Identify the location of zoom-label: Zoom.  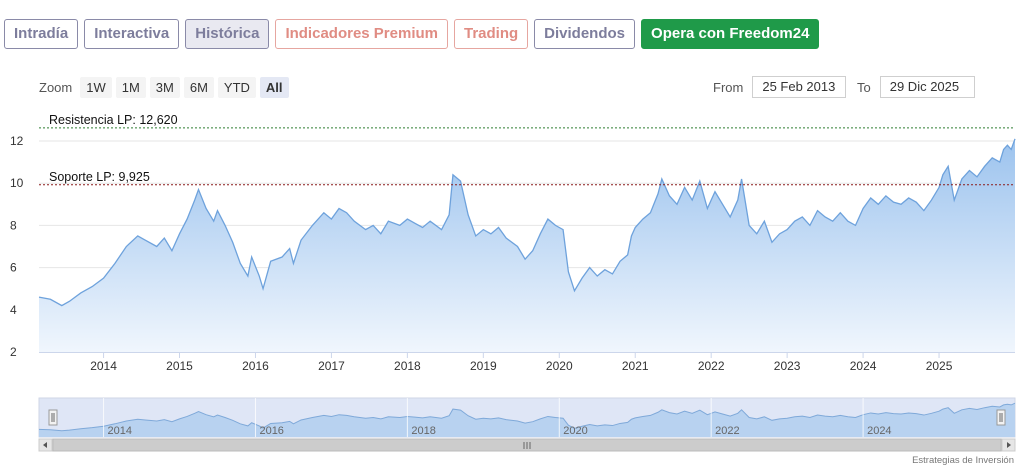
(56, 87).